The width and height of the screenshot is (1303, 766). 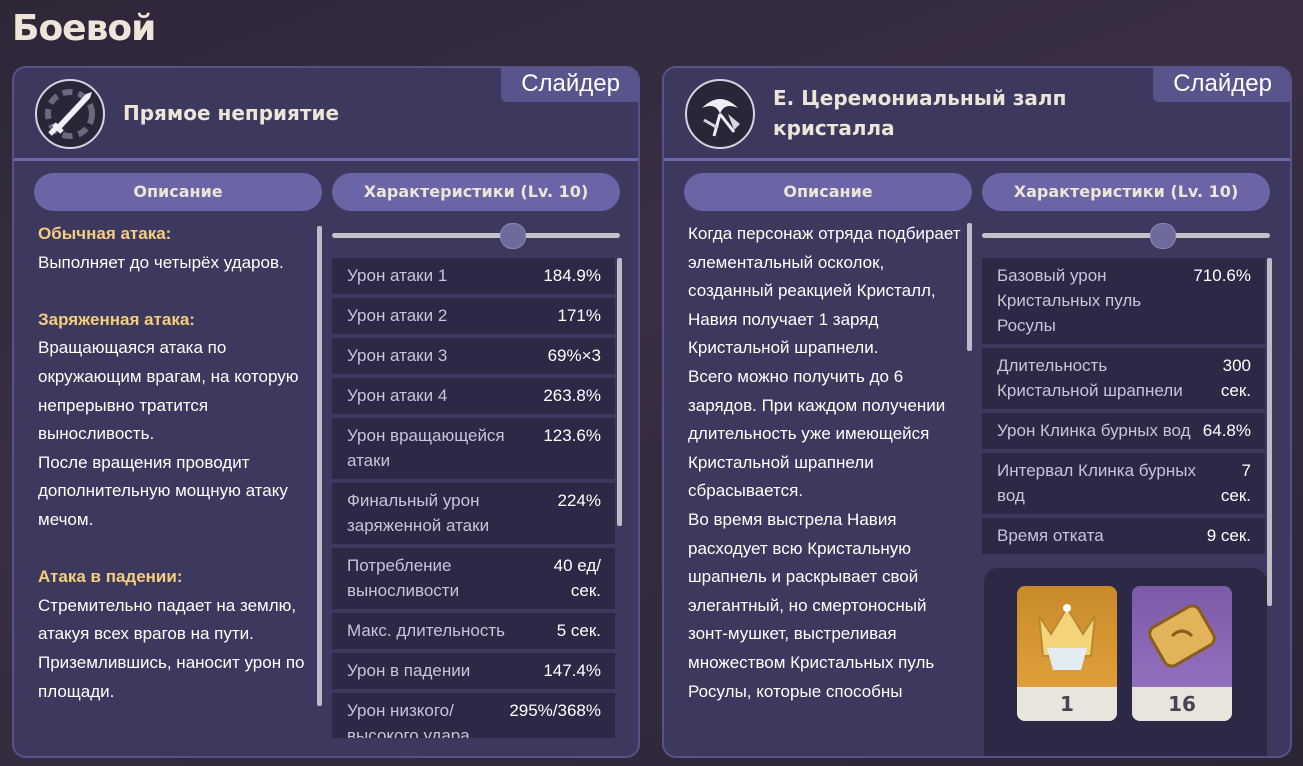 What do you see at coordinates (572, 670) in the screenshot?
I see `stat-value: 147.4%` at bounding box center [572, 670].